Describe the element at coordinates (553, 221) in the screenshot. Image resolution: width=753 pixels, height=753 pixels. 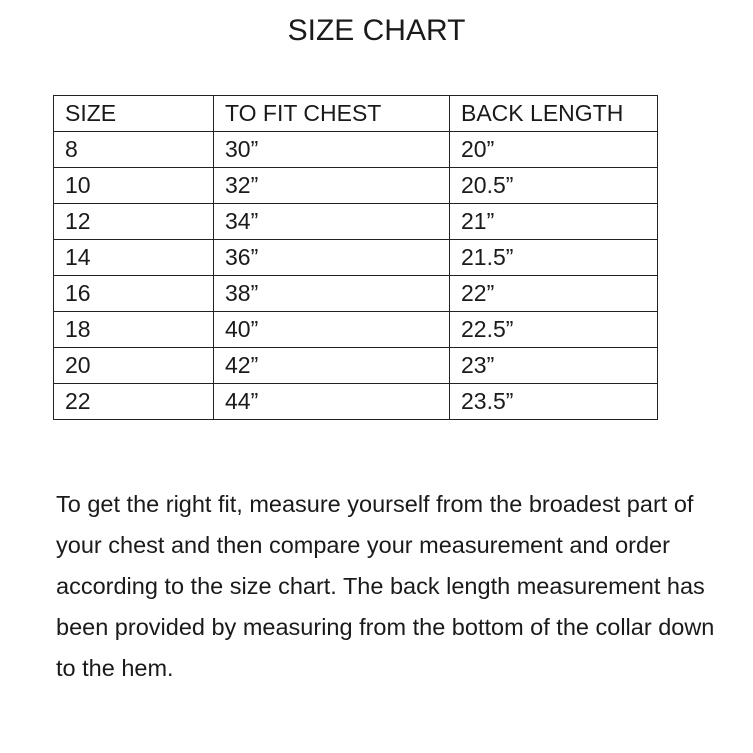
I see `table-cell: 21”` at that location.